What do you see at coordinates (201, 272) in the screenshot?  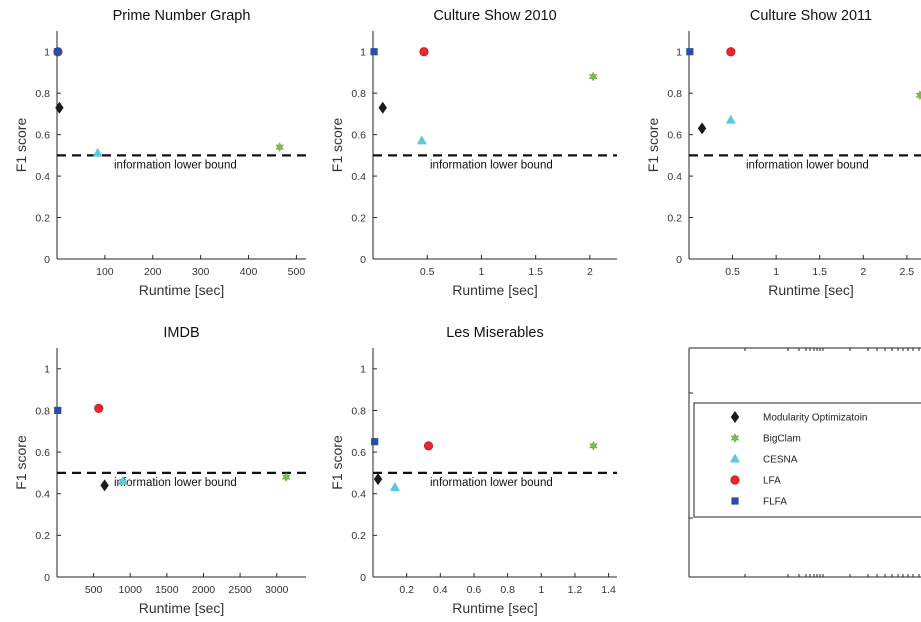 I see `x-tick-label: 300` at bounding box center [201, 272].